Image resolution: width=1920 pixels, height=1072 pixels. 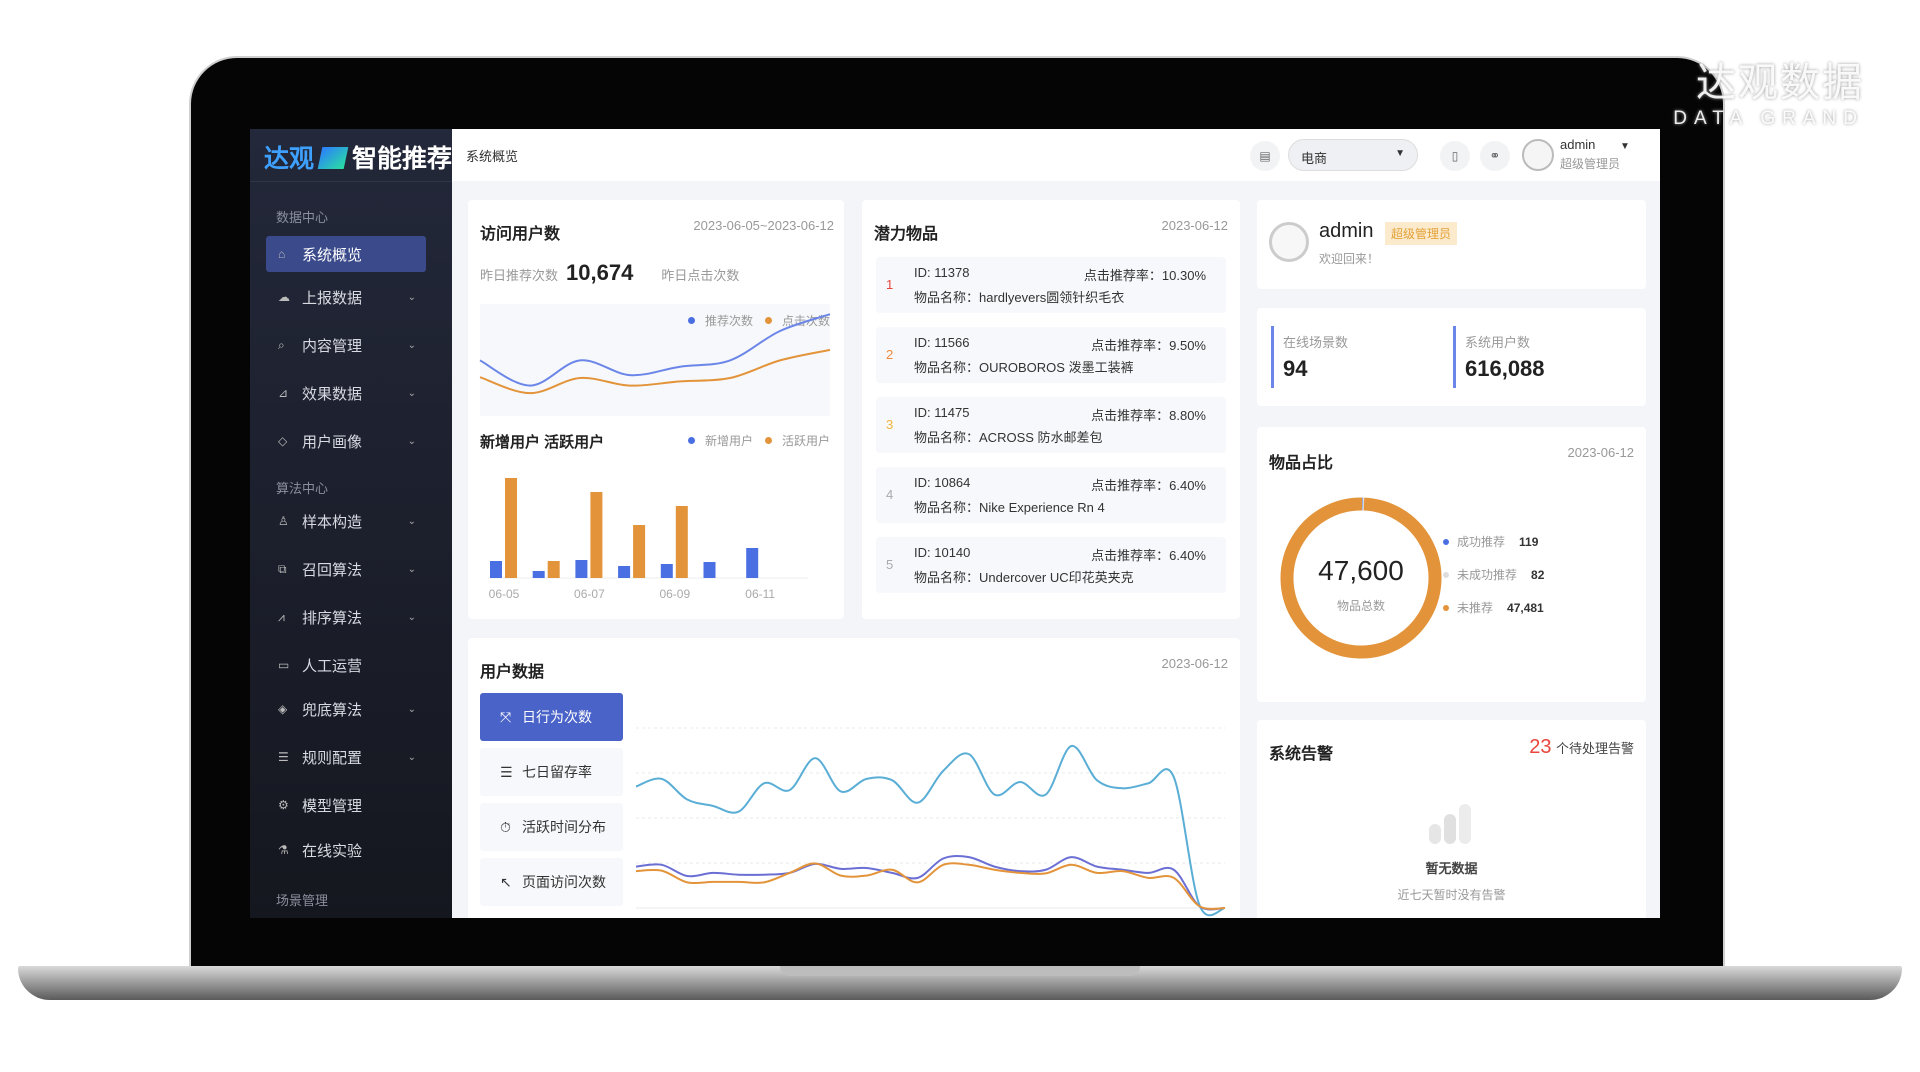 What do you see at coordinates (282, 568) in the screenshot?
I see `recall-icon: ⧉` at bounding box center [282, 568].